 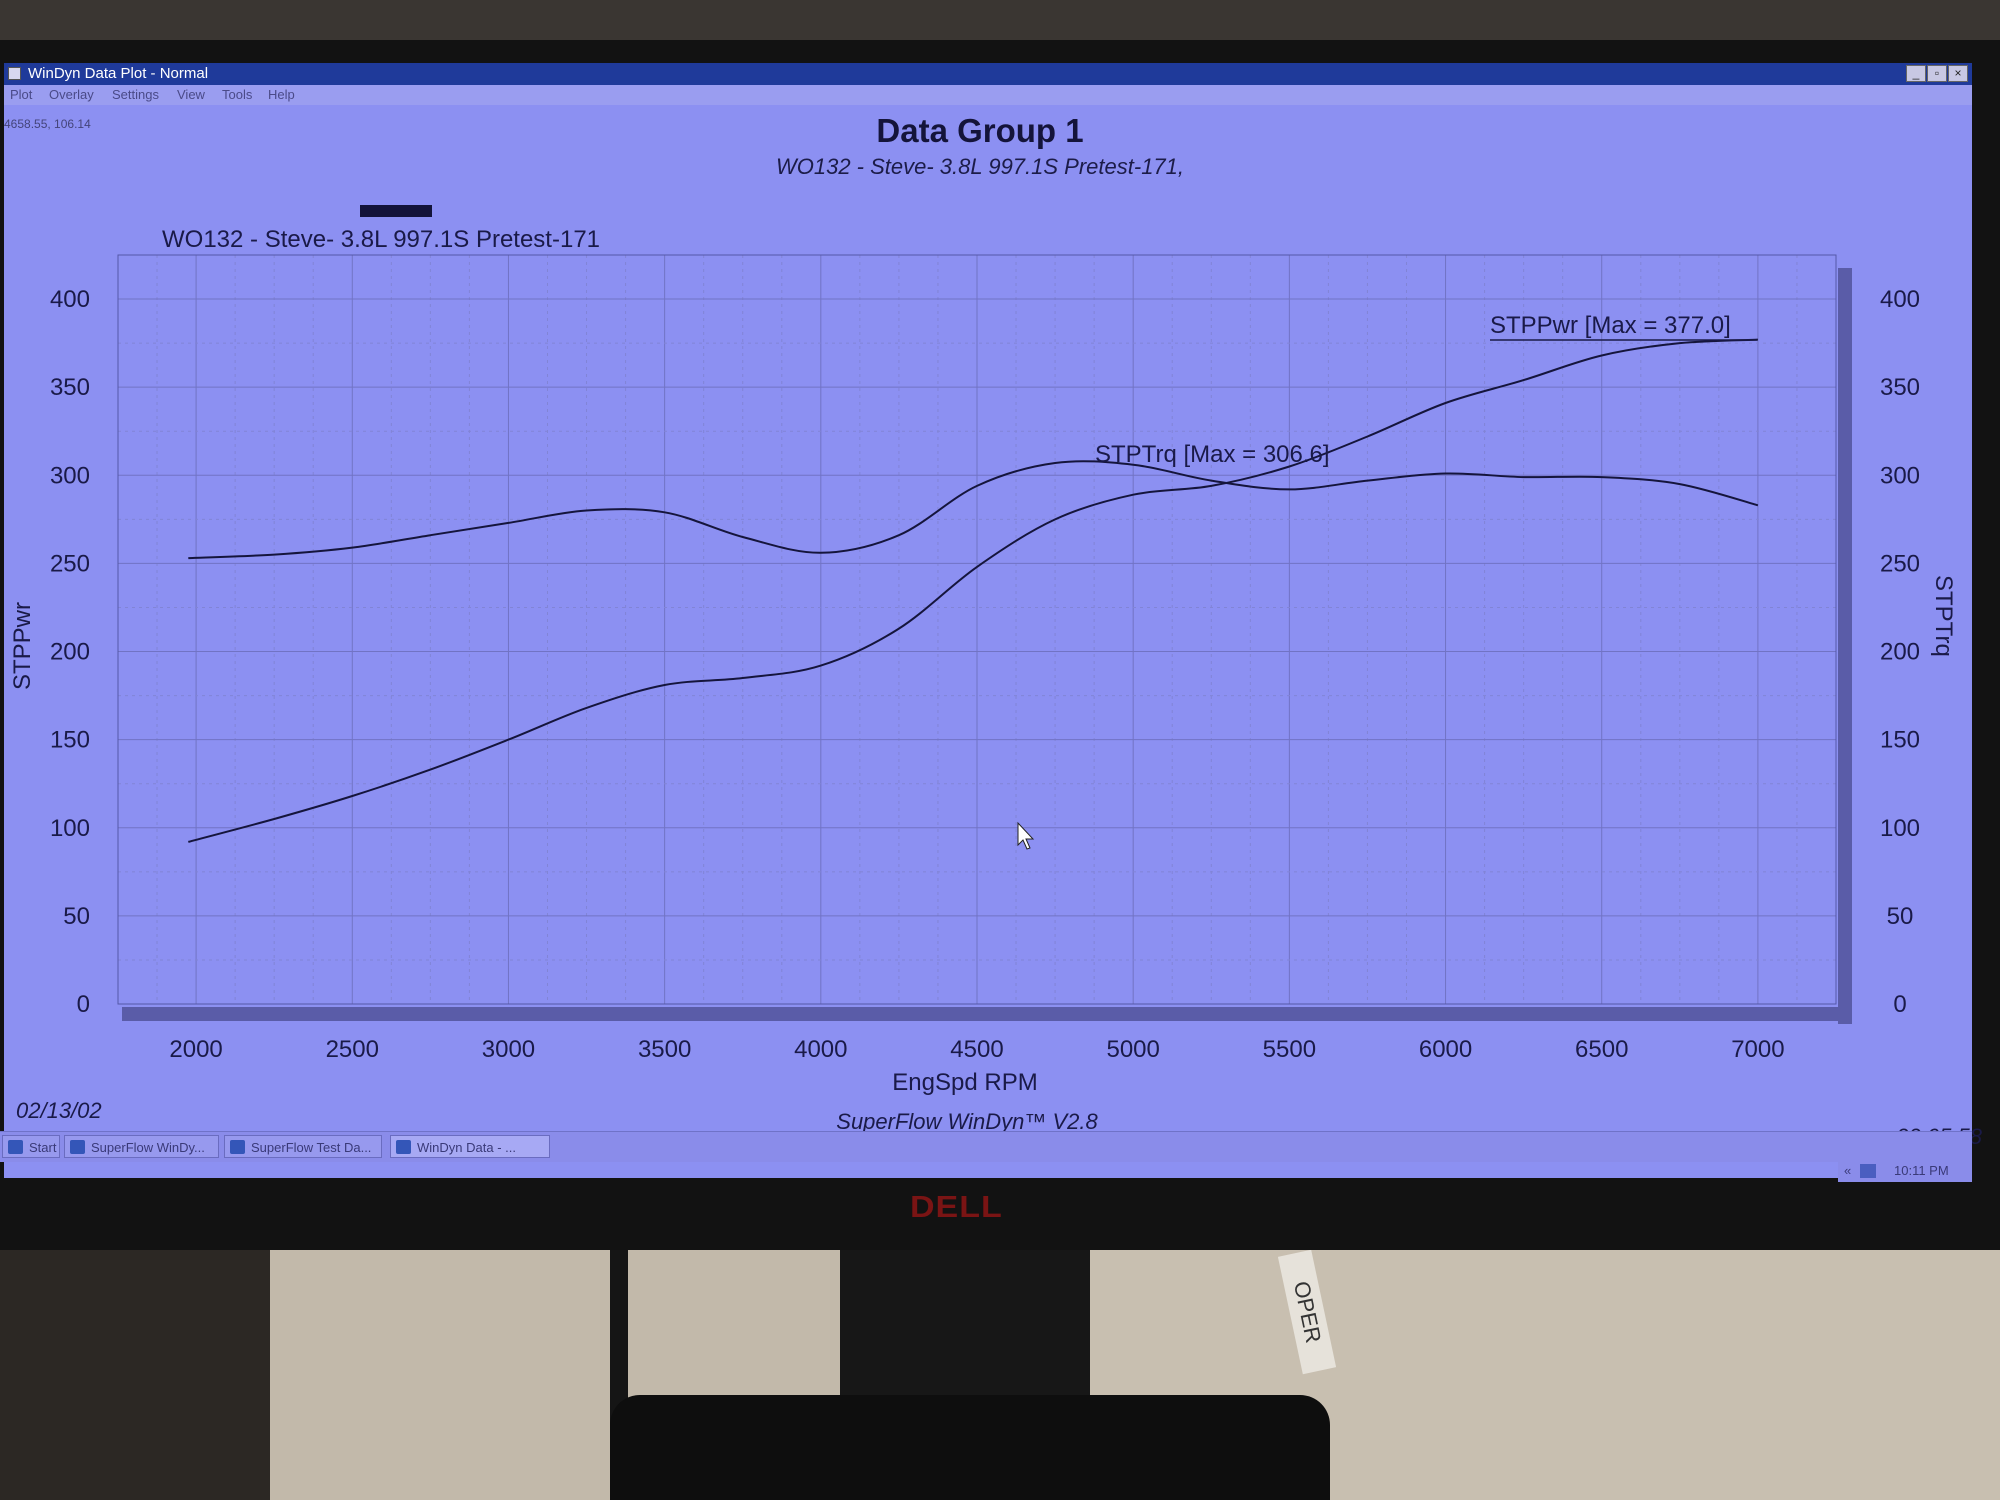 What do you see at coordinates (70, 563) in the screenshot?
I see `y-tick-label: 250` at bounding box center [70, 563].